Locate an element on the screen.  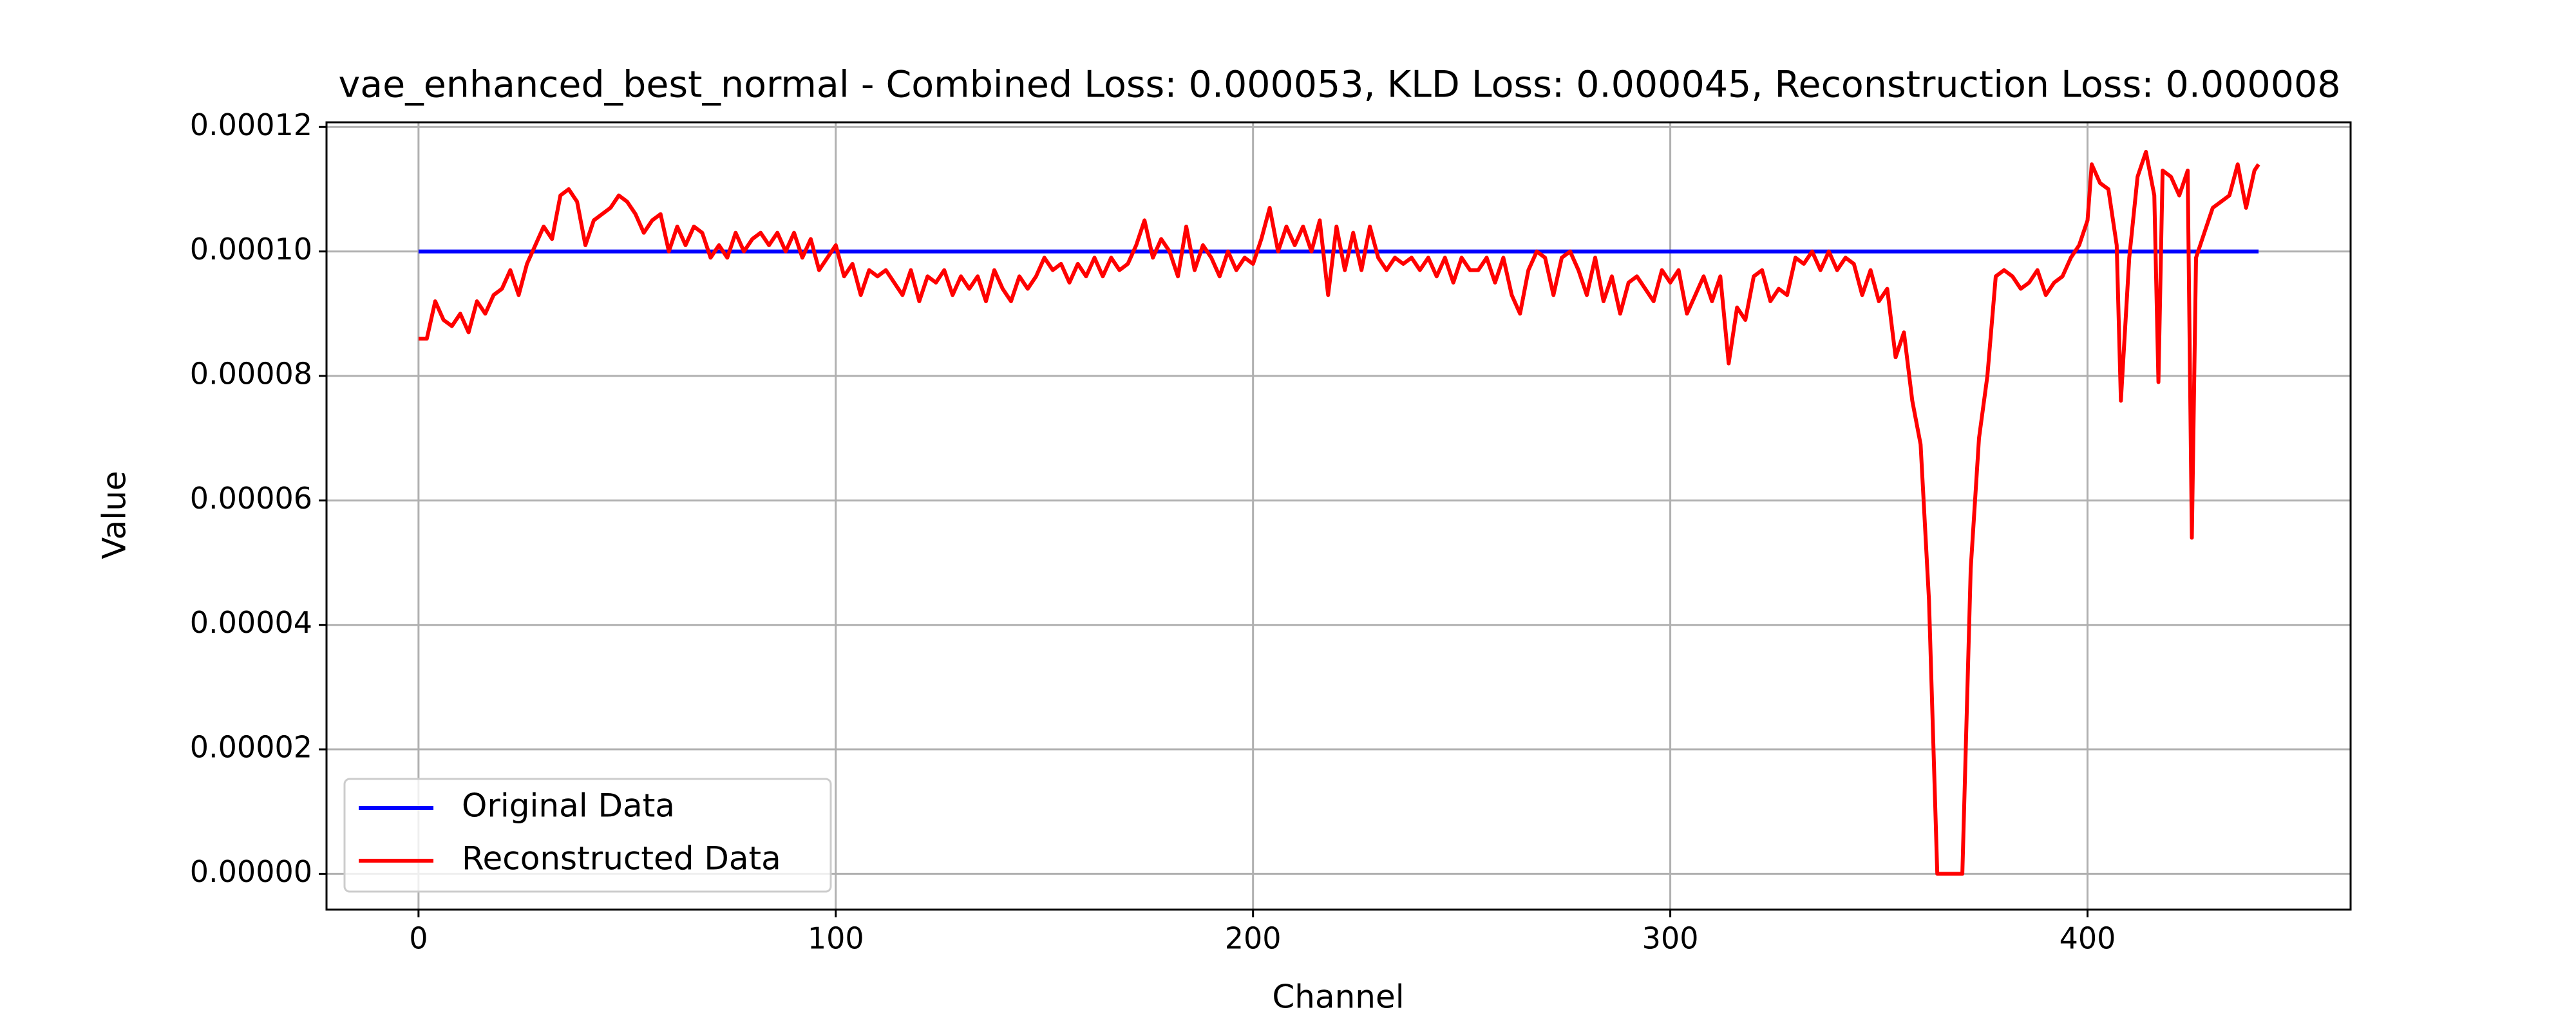
y-tick-label: 0.00000 is located at coordinates (251, 872).